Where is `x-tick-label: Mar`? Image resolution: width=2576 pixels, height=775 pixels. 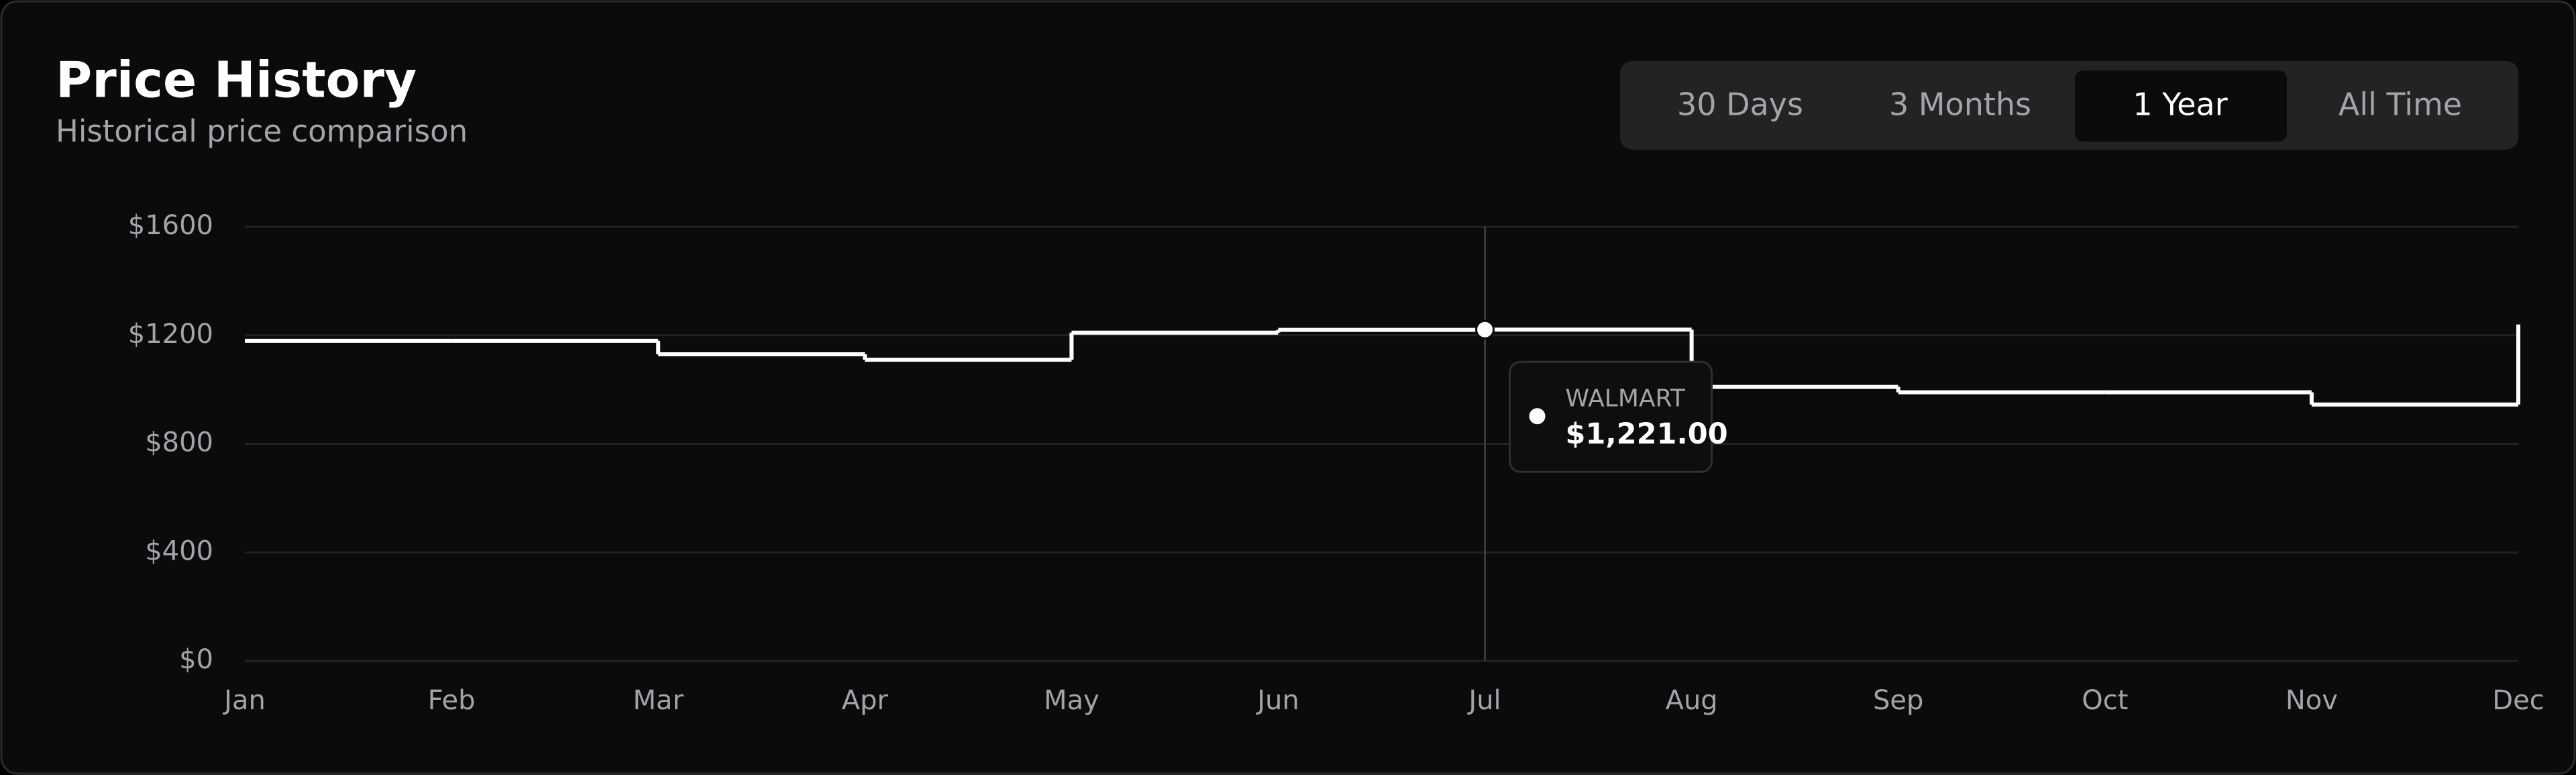
x-tick-label: Mar is located at coordinates (658, 701).